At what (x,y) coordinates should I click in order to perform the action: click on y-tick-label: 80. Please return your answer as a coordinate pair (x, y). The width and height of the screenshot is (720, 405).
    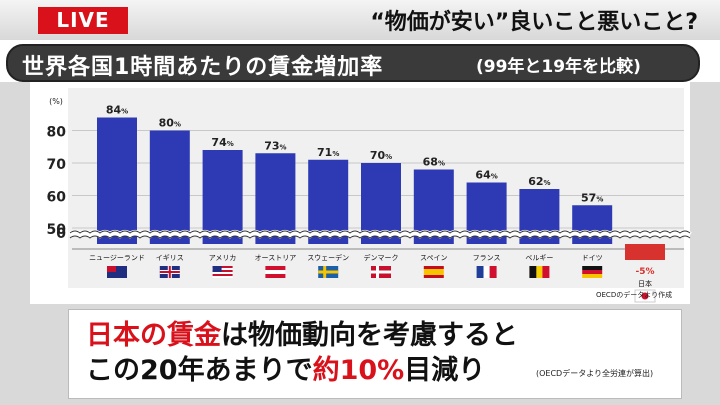
    Looking at the image, I should click on (57, 133).